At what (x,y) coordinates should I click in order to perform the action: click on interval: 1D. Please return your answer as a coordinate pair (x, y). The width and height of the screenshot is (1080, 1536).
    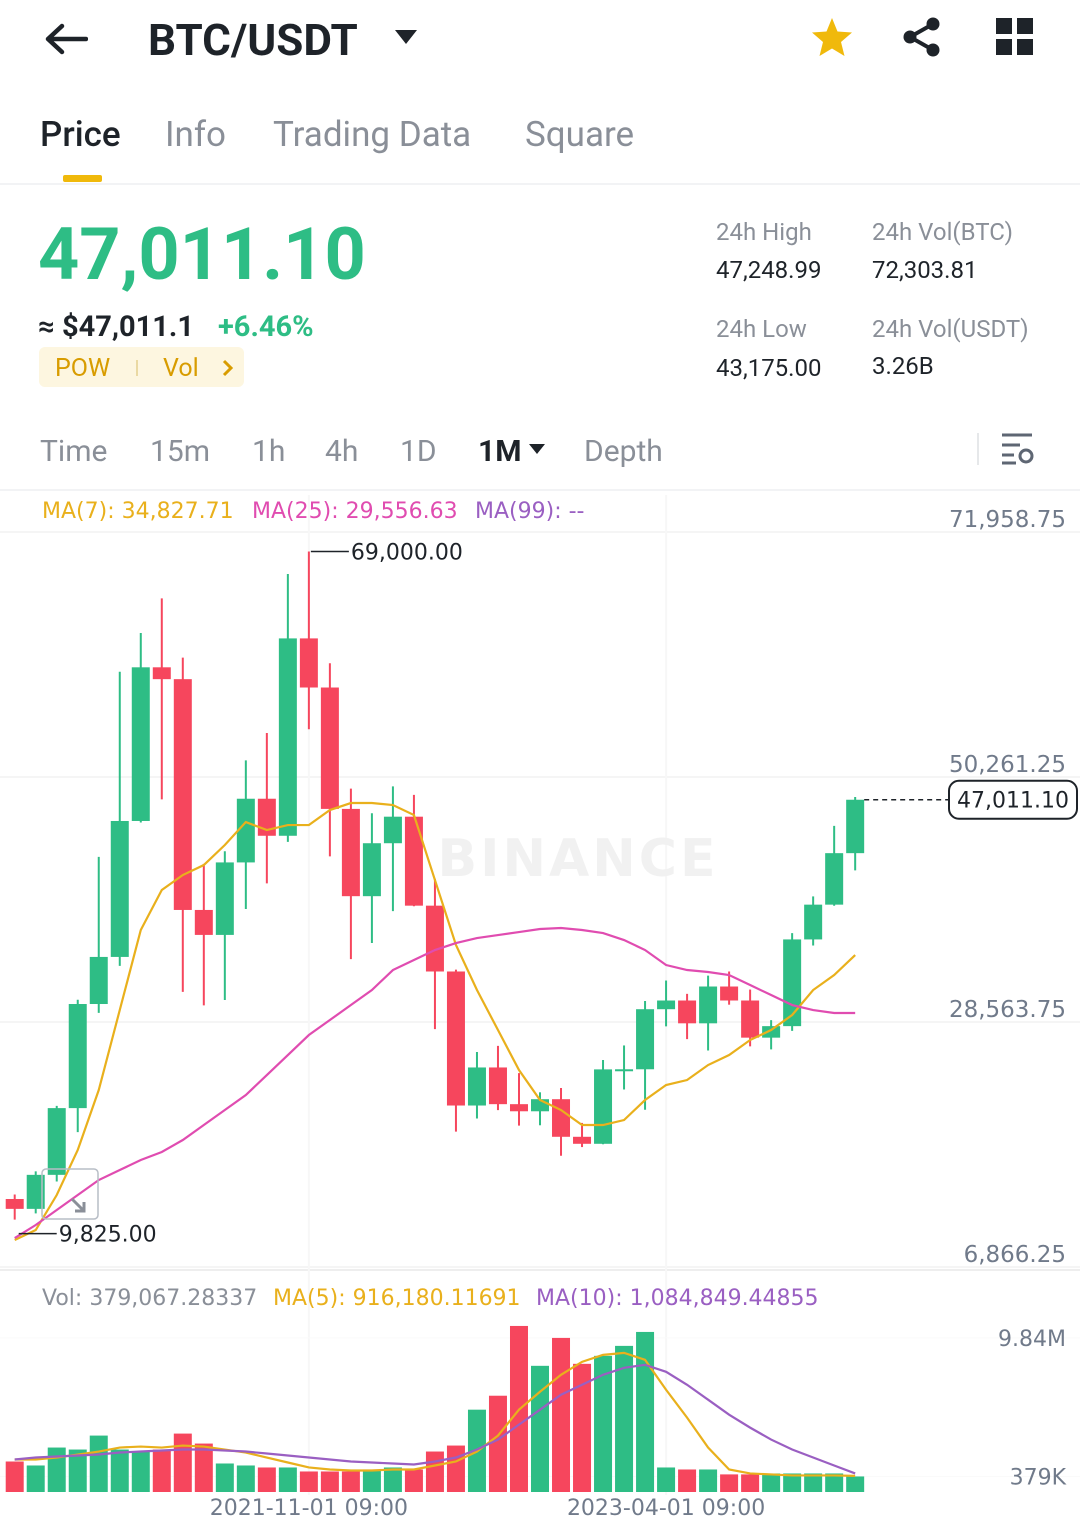
    Looking at the image, I should click on (418, 451).